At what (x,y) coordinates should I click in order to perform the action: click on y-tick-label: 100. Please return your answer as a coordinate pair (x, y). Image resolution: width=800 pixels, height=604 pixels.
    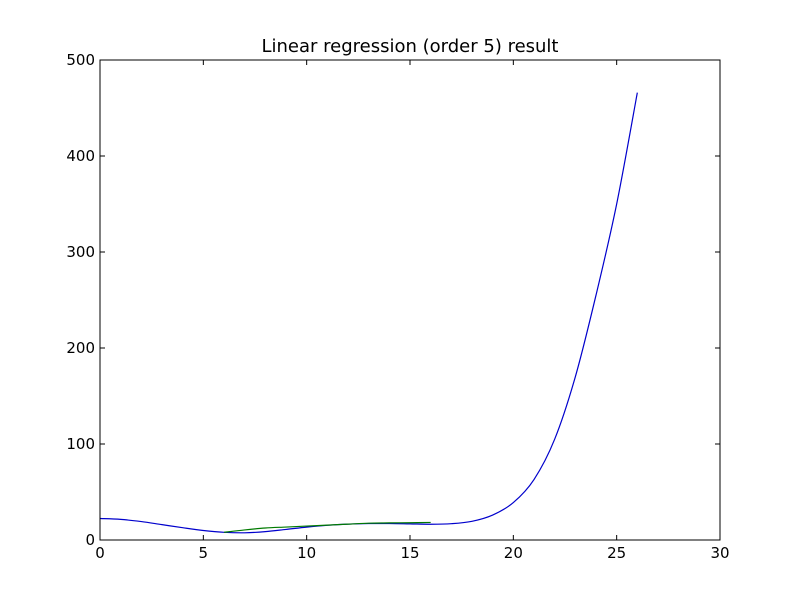
    Looking at the image, I should click on (80, 444).